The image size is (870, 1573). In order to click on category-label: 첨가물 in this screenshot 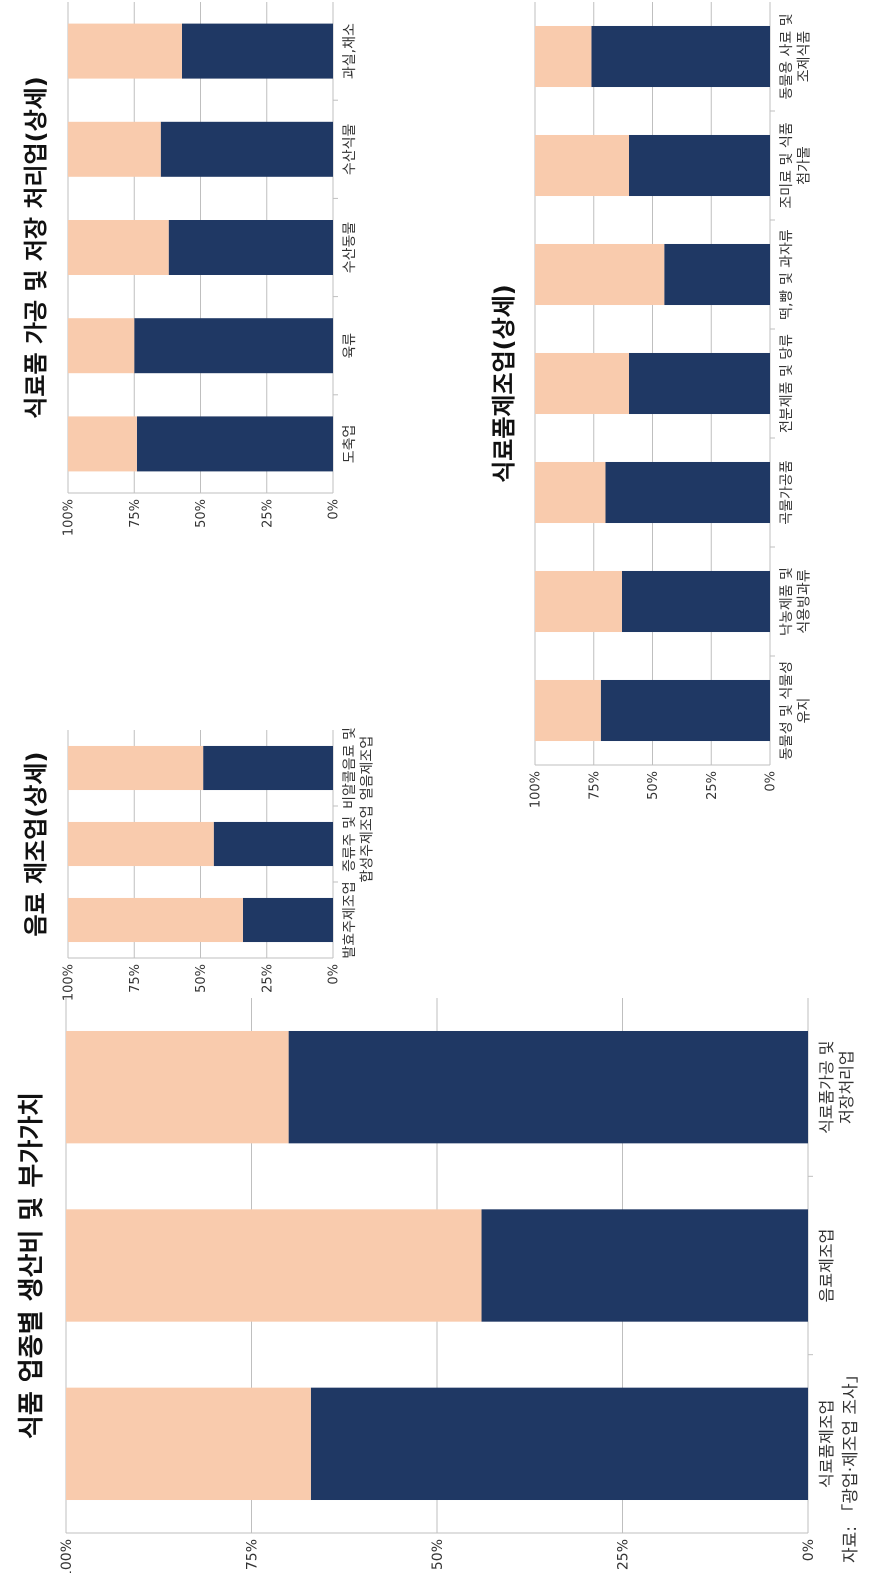, I will do `click(805, 165)`.